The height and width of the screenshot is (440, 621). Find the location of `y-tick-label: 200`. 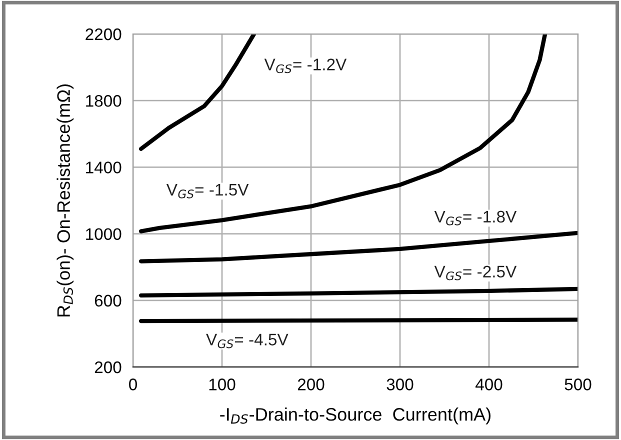

y-tick-label: 200 is located at coordinates (108, 367).